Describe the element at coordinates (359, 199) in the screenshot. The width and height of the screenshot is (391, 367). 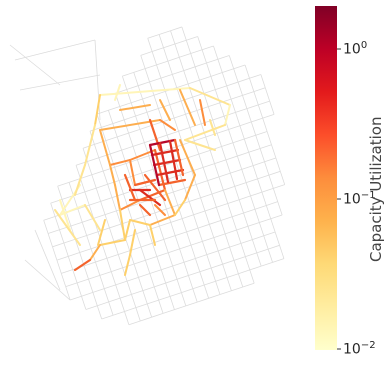
I see `colorbar-tick-label: 10−1` at that location.